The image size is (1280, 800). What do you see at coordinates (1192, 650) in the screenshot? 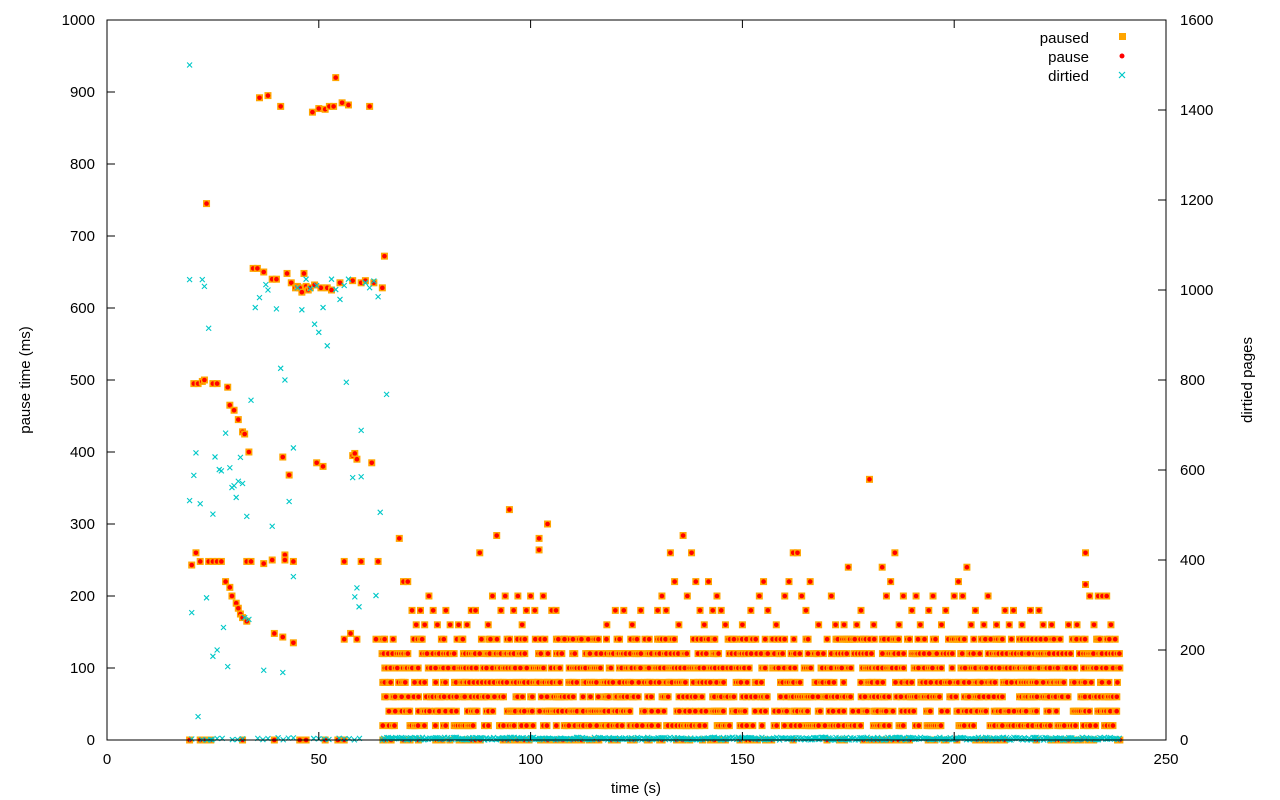
I see `y2-tick-label: 200` at bounding box center [1192, 650].